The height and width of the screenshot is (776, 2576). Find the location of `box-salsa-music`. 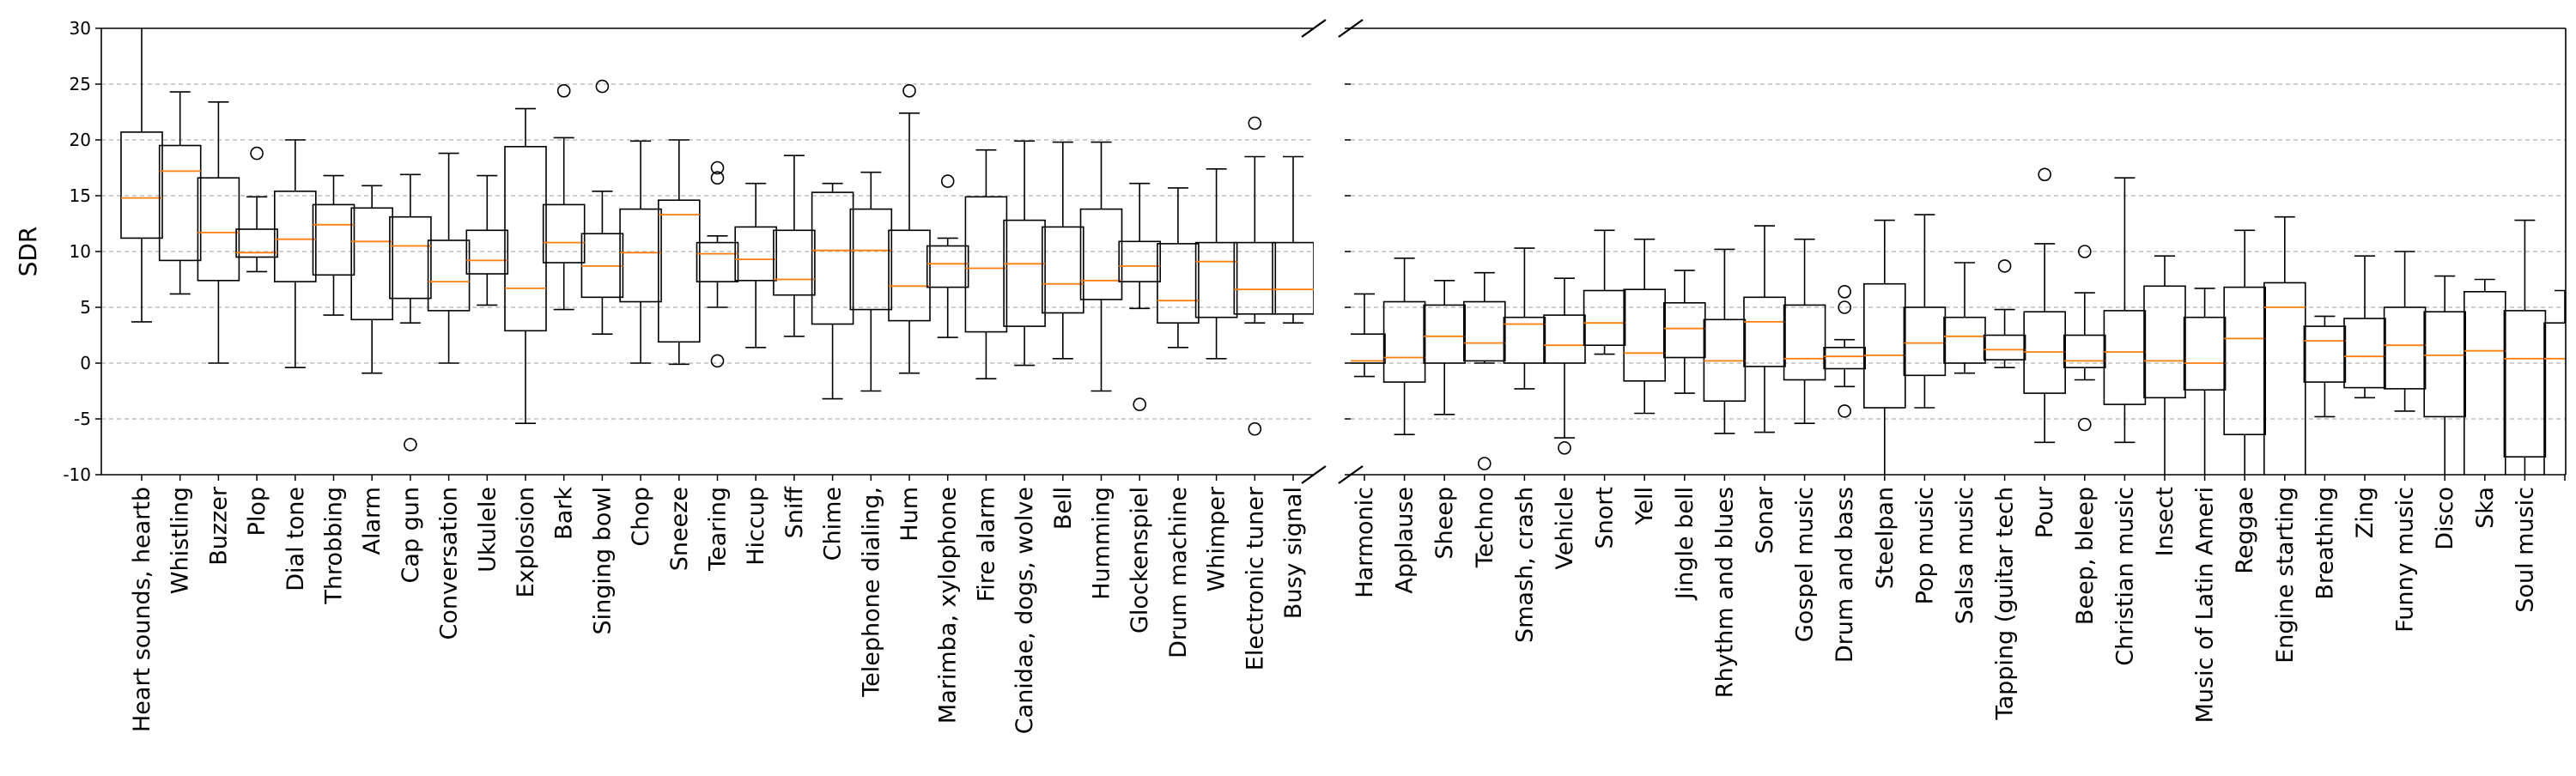

box-salsa-music is located at coordinates (1965, 318).